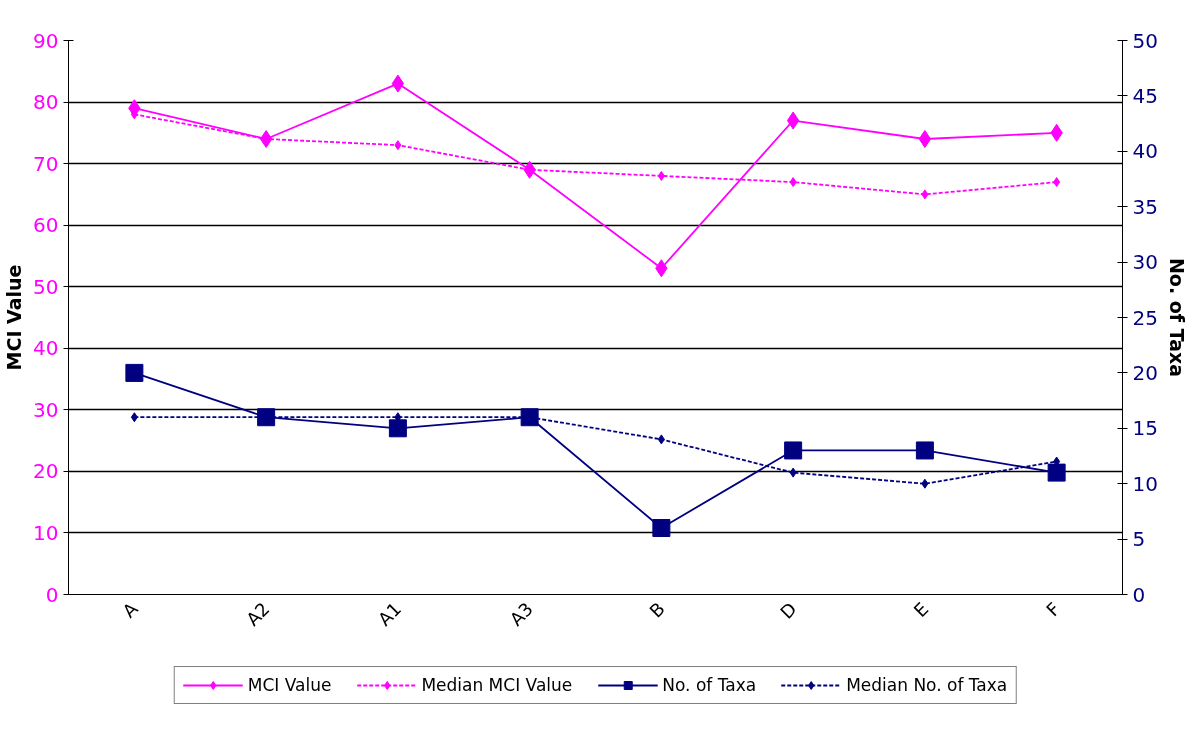 Image resolution: width=1203 pixels, height=749 pixels. Describe the element at coordinates (389, 614) in the screenshot. I see `x-tick-label: A1` at that location.